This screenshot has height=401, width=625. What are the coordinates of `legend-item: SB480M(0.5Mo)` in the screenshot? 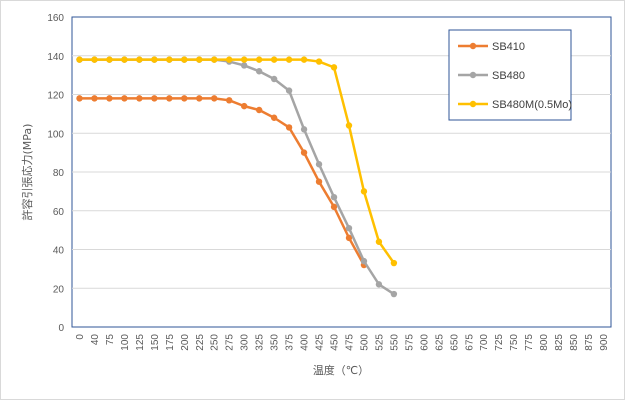 It's located at (515, 105).